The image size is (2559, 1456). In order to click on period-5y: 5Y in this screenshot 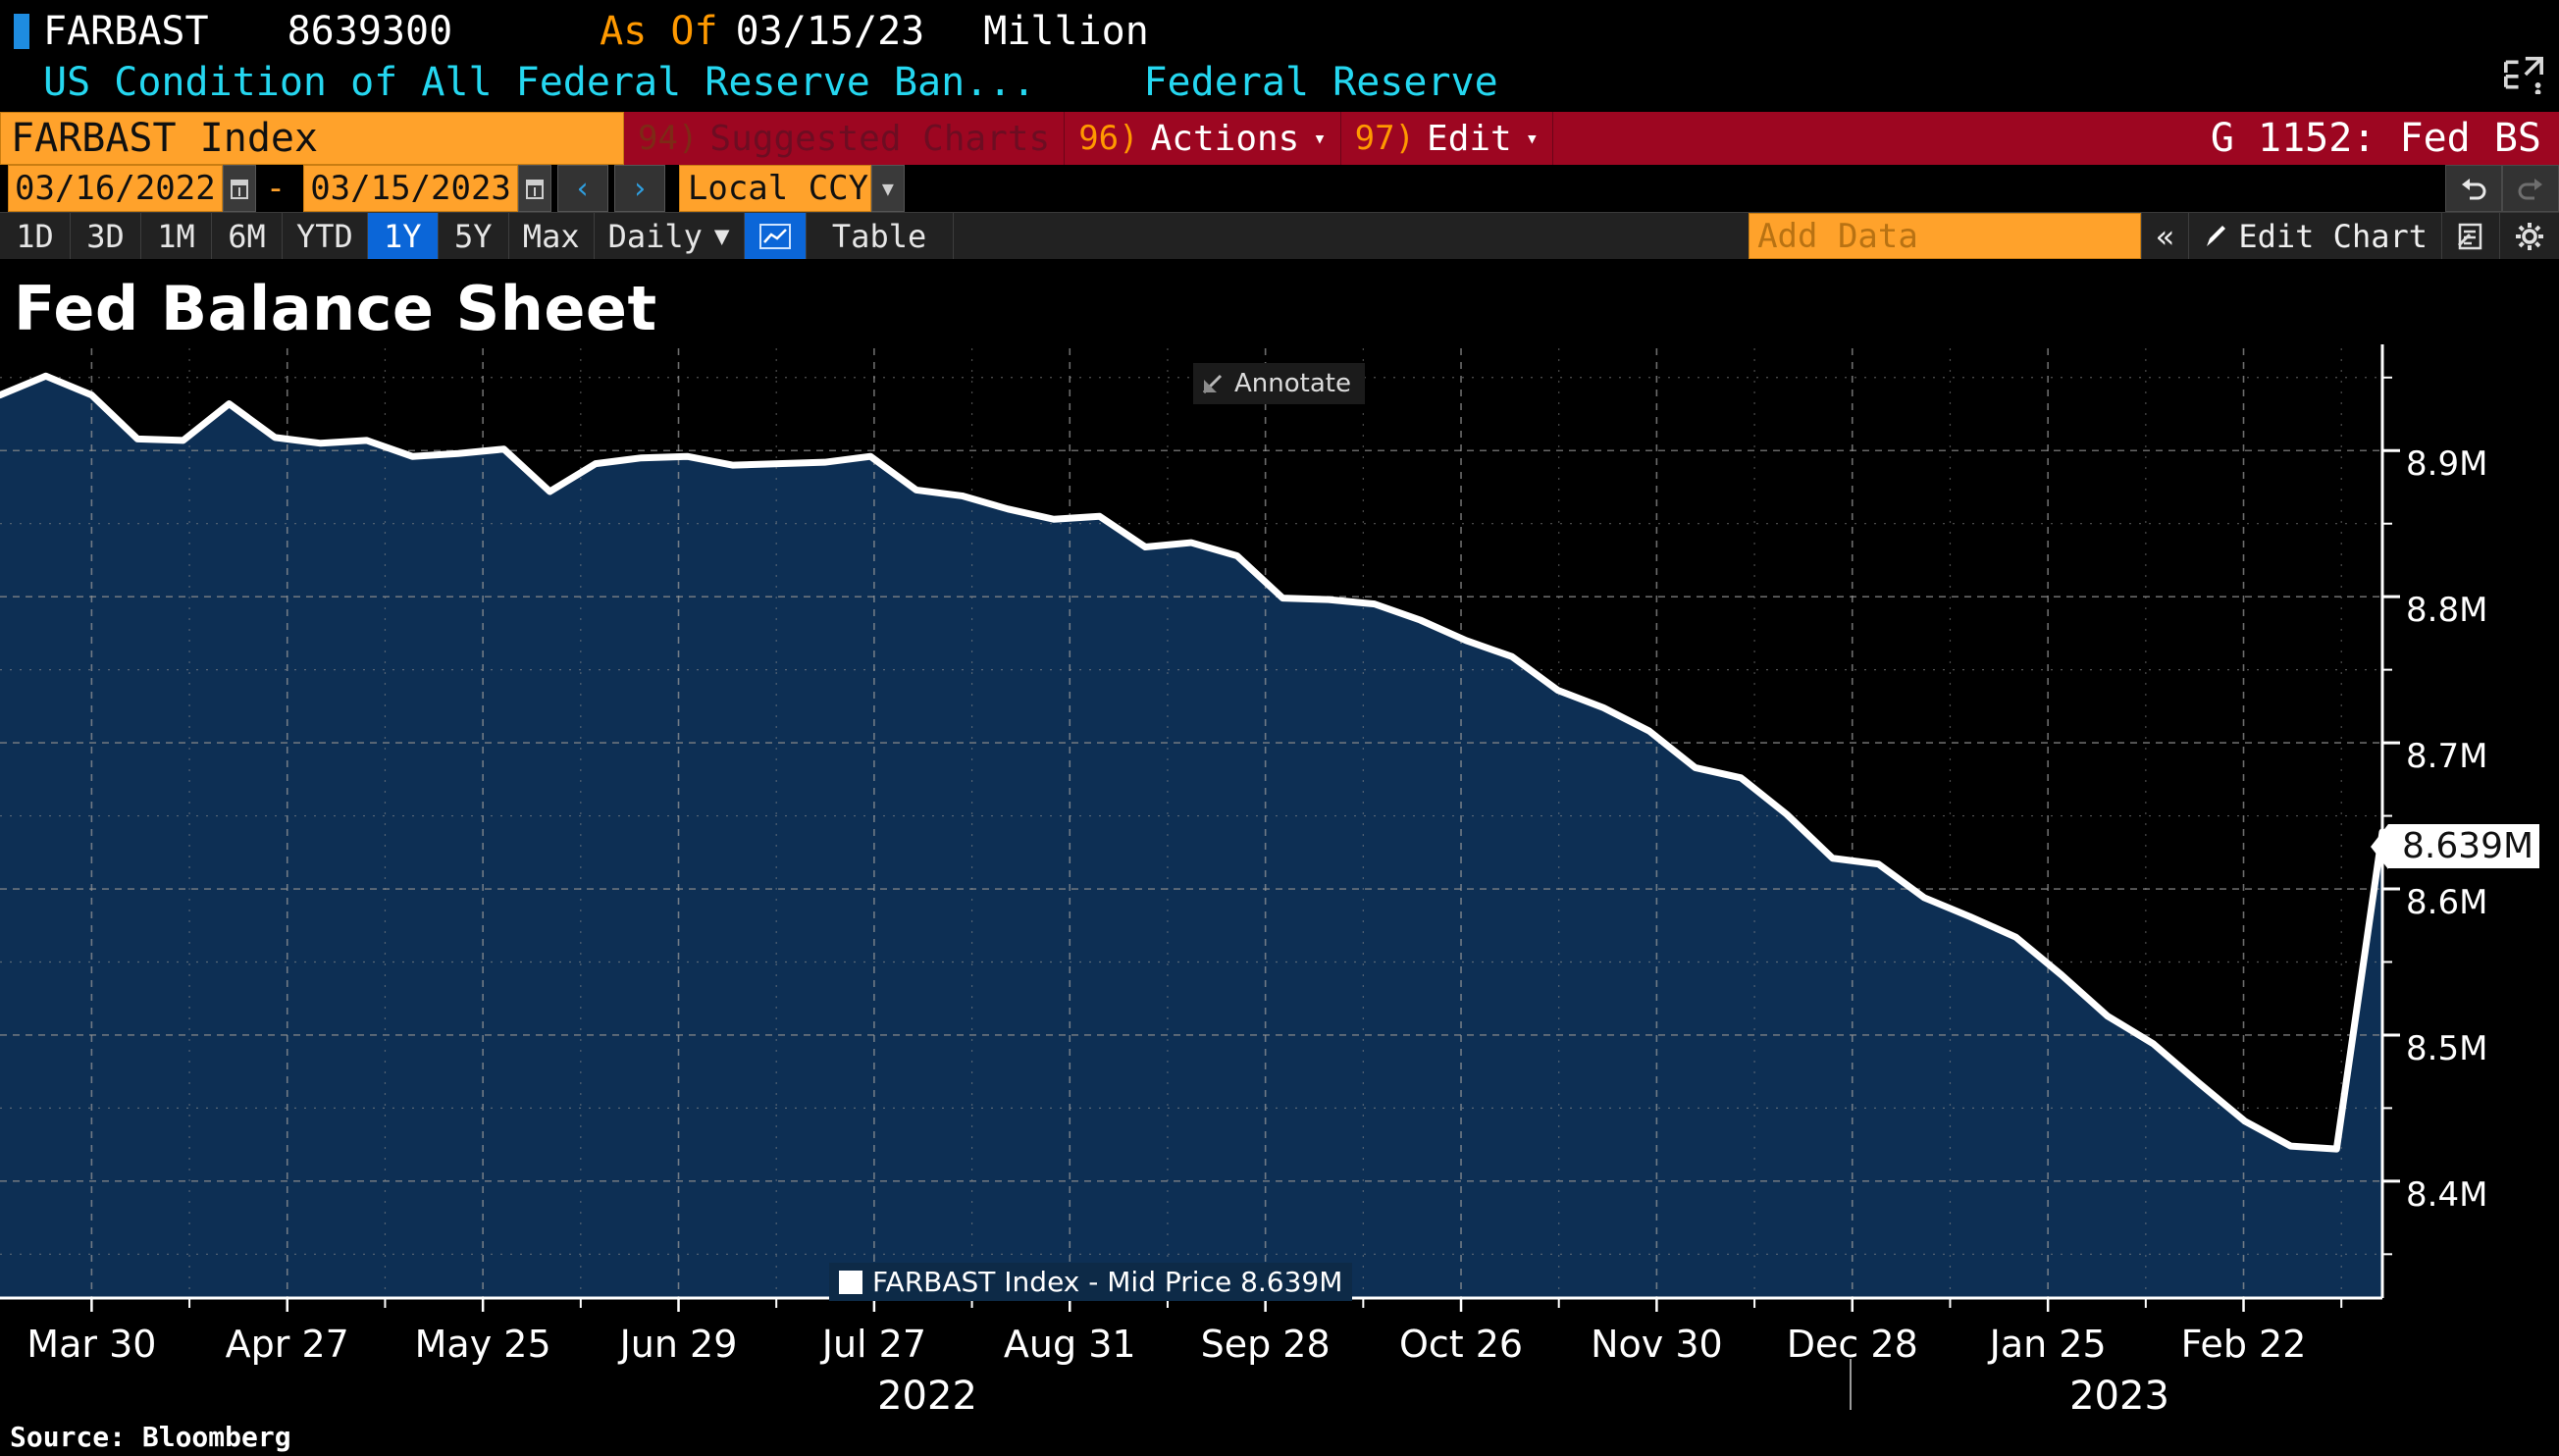, I will do `click(474, 236)`.